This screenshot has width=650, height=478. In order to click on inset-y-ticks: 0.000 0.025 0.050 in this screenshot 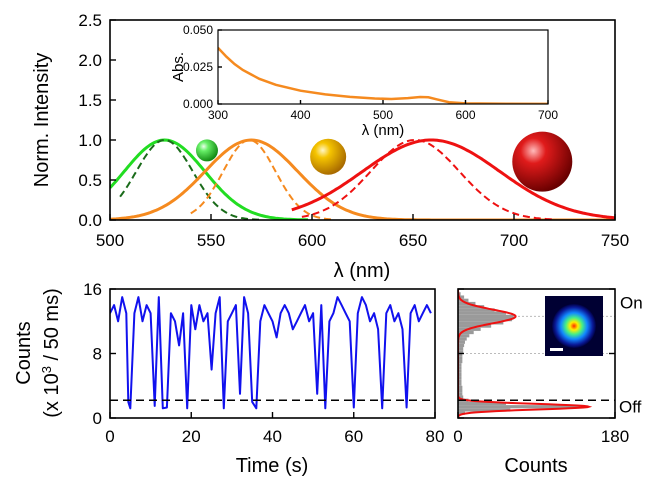, I will do `click(202, 67)`.